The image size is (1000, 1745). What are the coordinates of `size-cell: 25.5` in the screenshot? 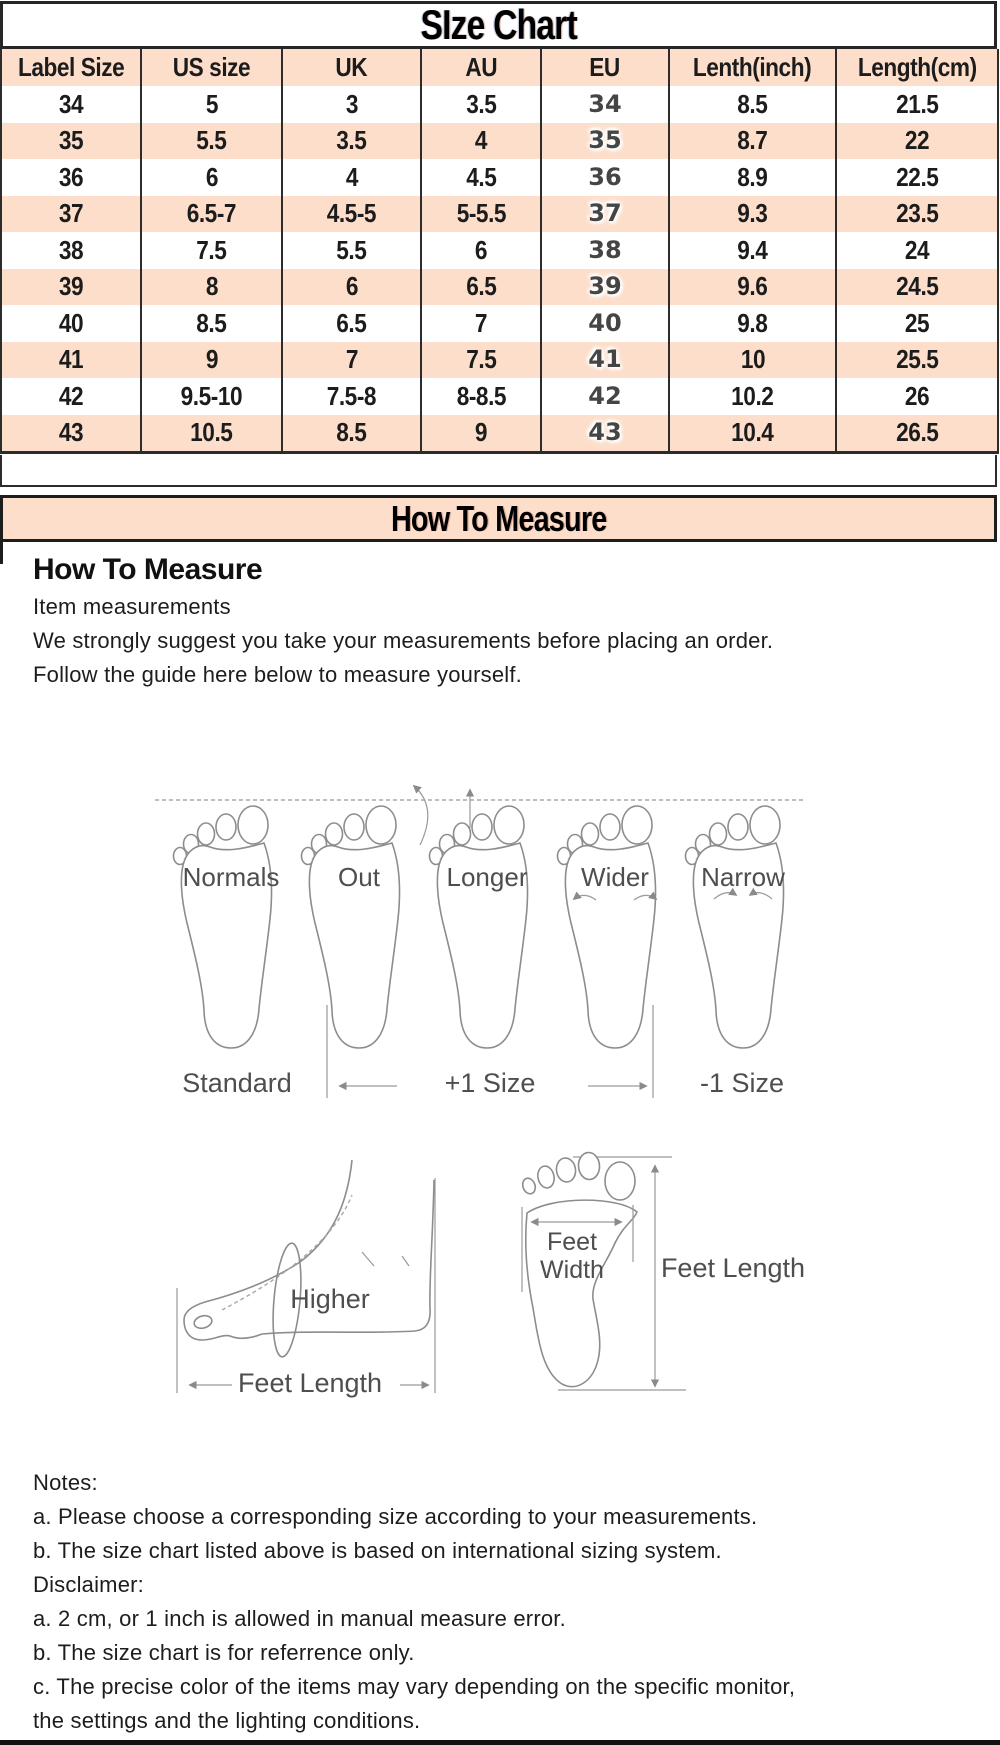 It's located at (917, 359).